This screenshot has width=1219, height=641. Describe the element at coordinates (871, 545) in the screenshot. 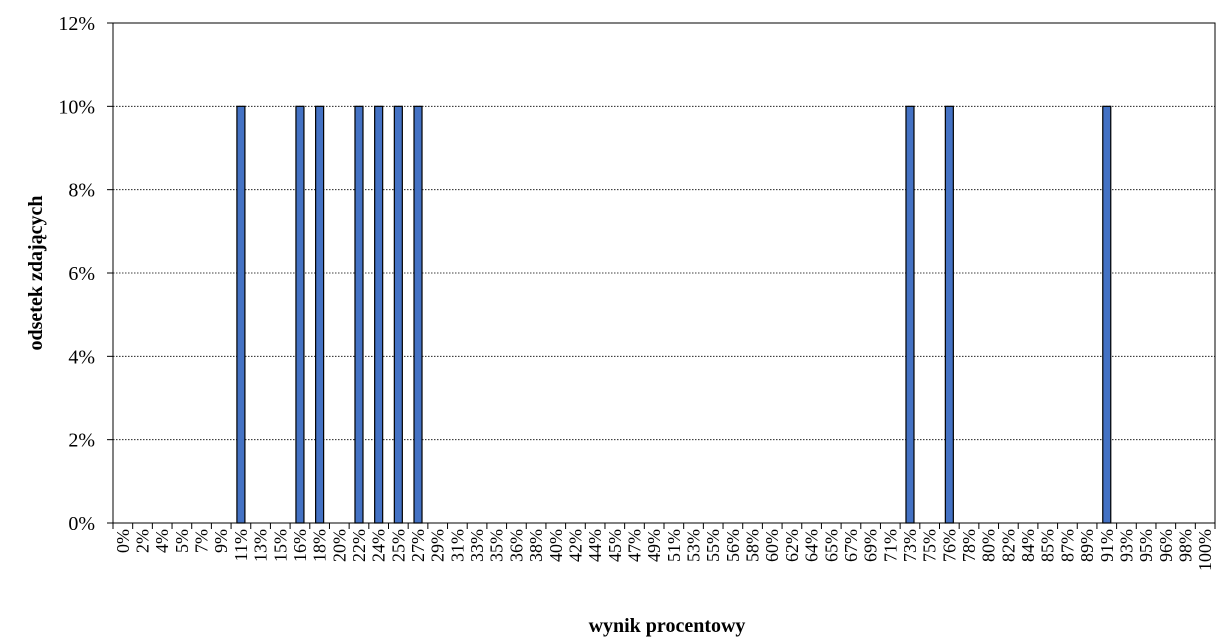

I see `x-tick-label: 69%` at that location.